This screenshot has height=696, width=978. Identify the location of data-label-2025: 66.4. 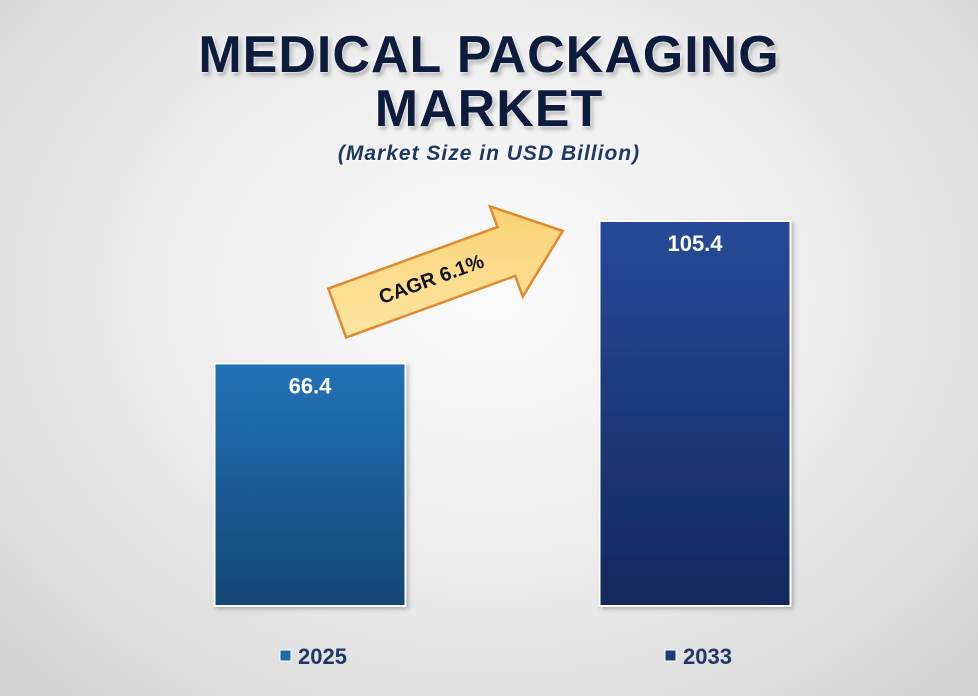
(311, 385).